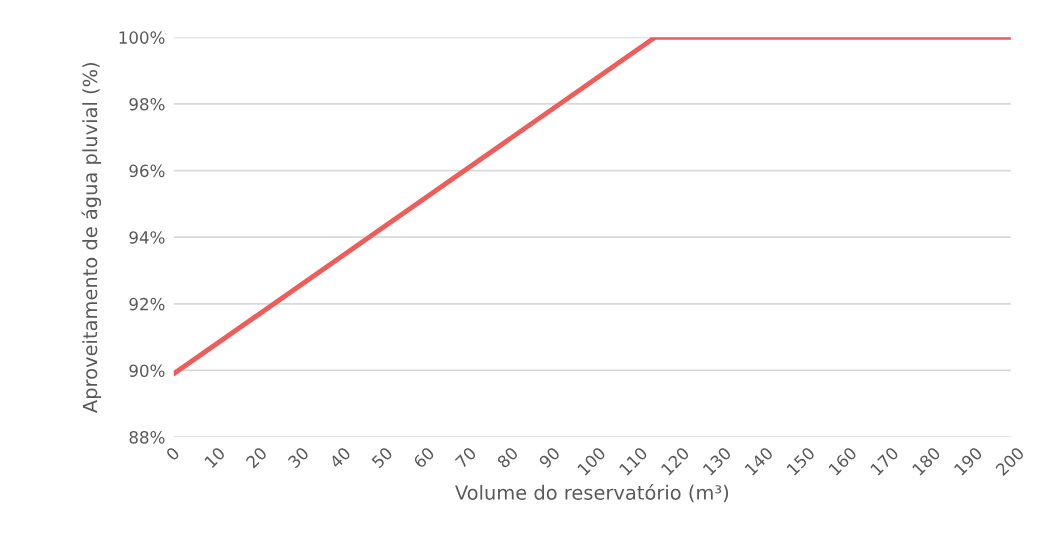  Describe the element at coordinates (801, 461) in the screenshot. I see `x-tick-label: 150` at that location.